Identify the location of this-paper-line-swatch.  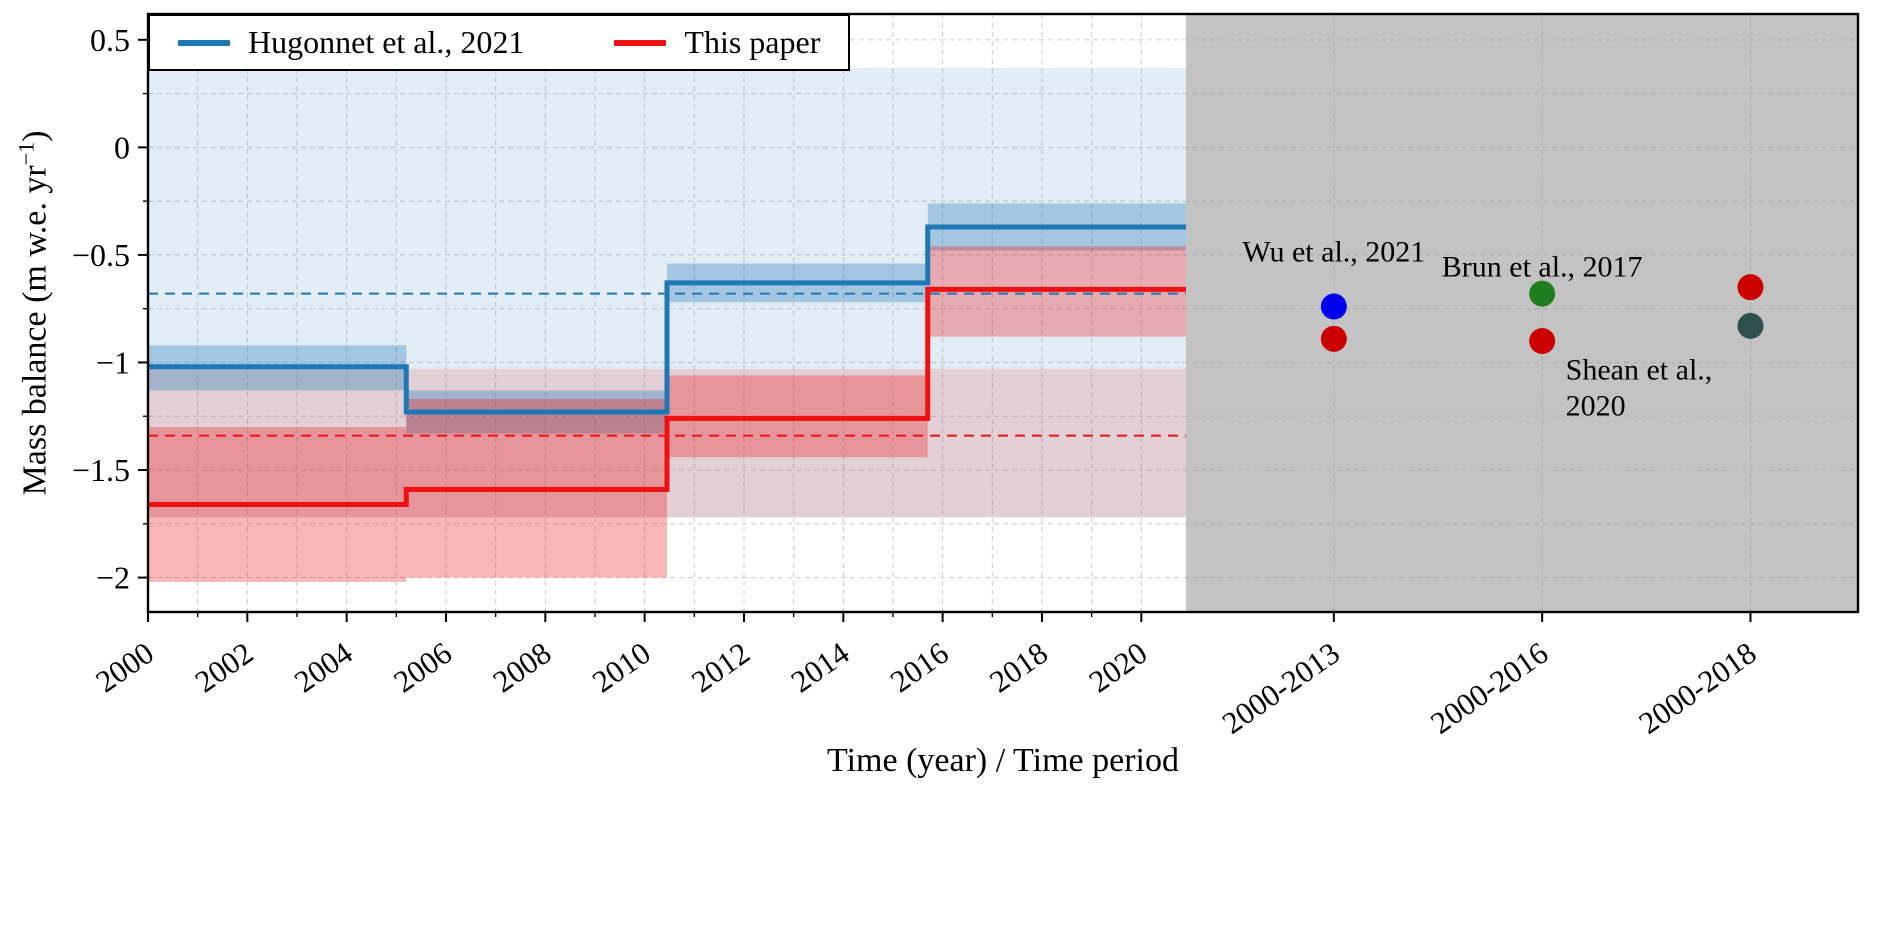
(640, 42).